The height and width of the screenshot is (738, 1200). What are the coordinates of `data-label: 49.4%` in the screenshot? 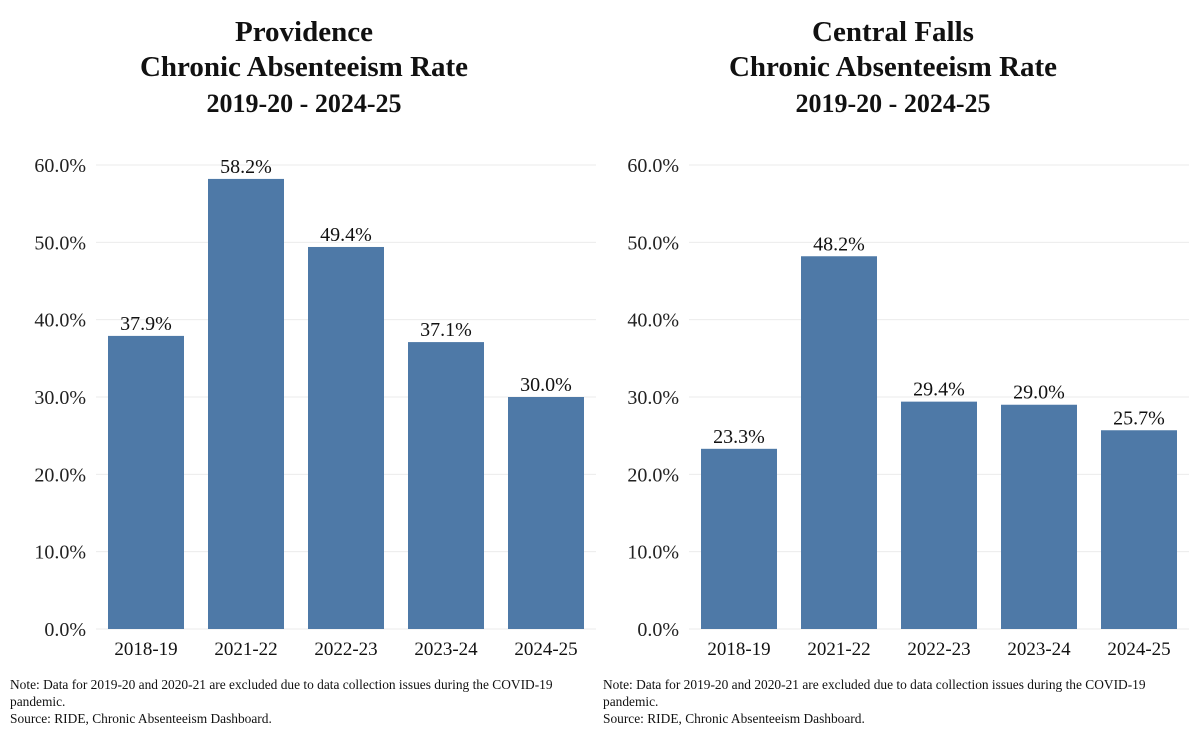 It's located at (346, 235).